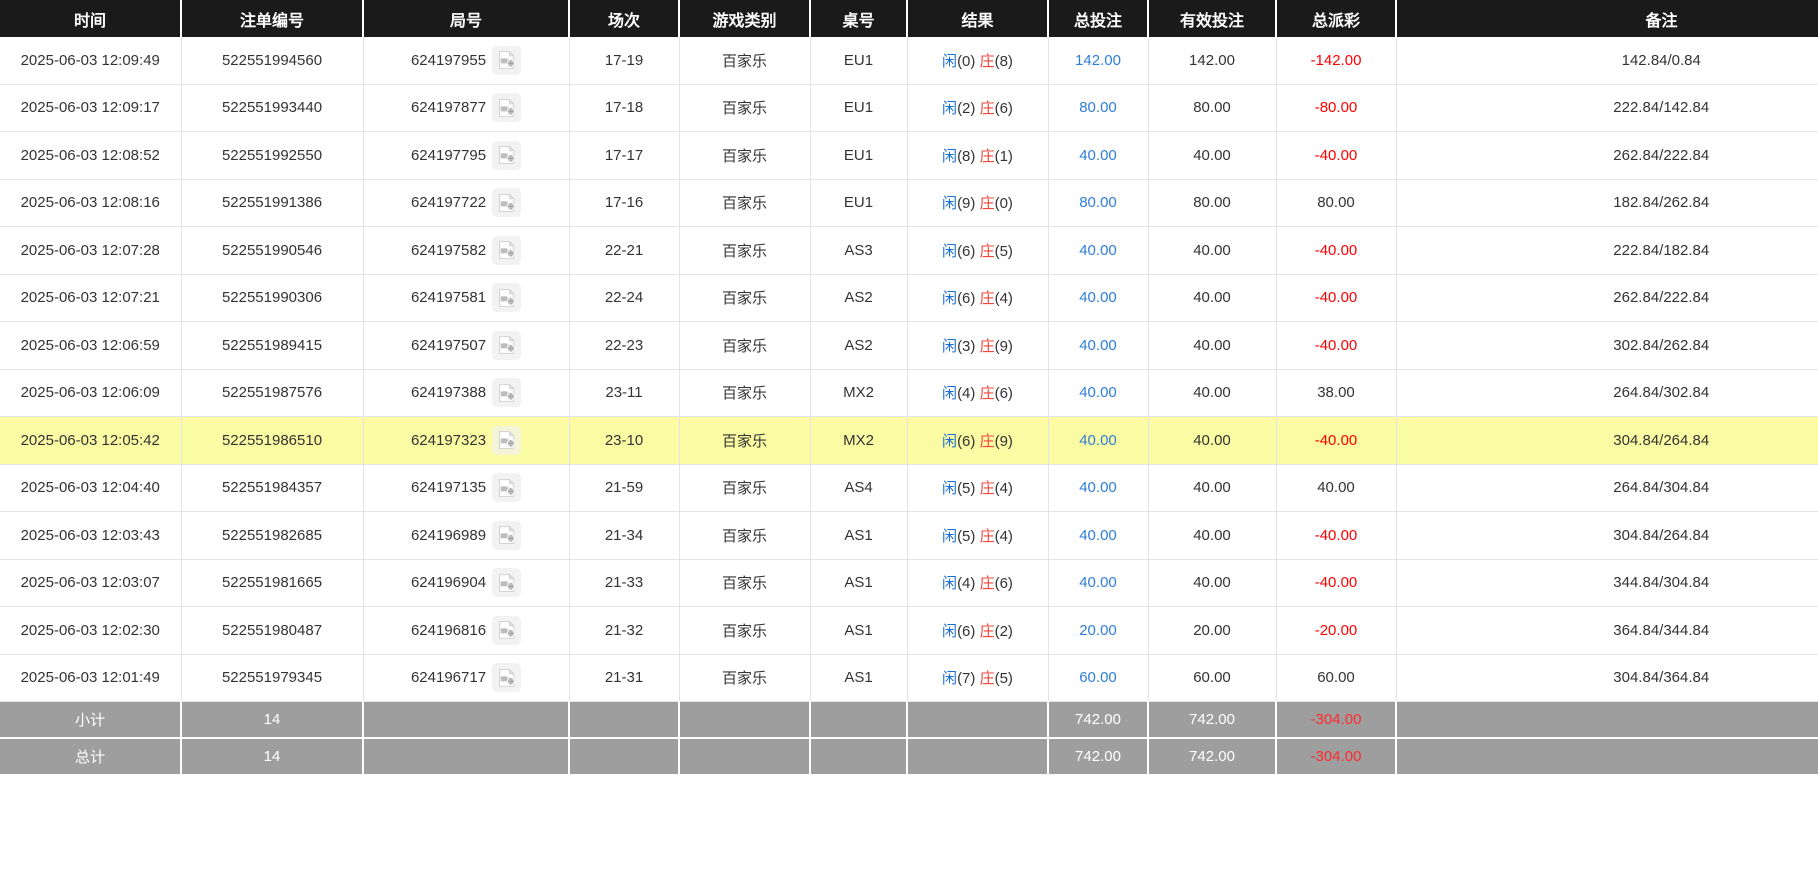  I want to click on cell-table-no: EU1, so click(859, 108).